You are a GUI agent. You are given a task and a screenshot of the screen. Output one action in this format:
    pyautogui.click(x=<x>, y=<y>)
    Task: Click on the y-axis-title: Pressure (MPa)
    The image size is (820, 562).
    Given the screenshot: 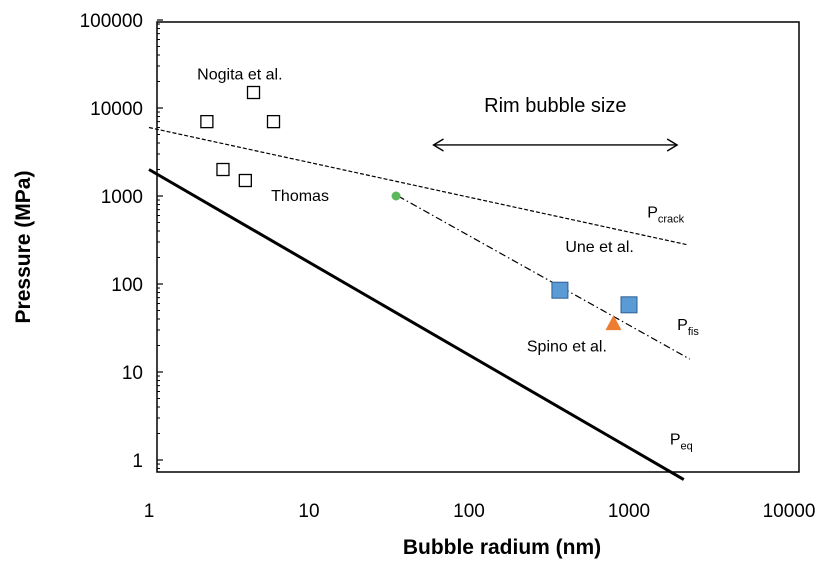 What is the action you would take?
    pyautogui.click(x=23, y=247)
    